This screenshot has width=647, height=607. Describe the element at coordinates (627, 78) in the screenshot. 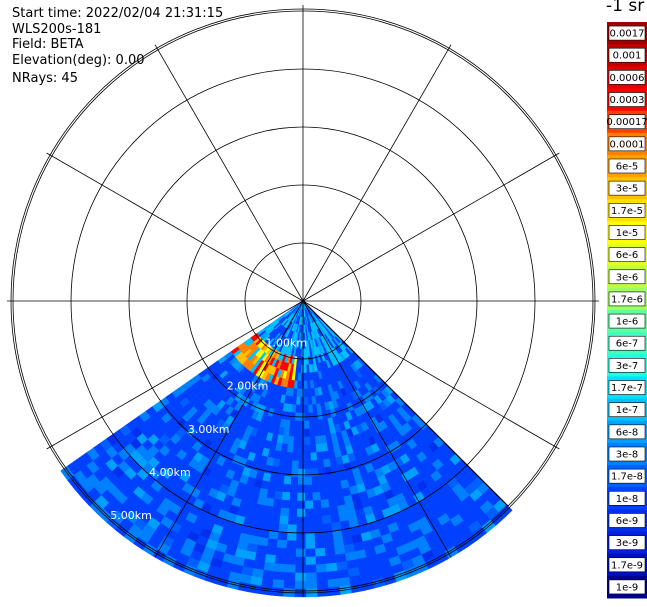

I see `colorbar-tick-label: 0.0006` at that location.